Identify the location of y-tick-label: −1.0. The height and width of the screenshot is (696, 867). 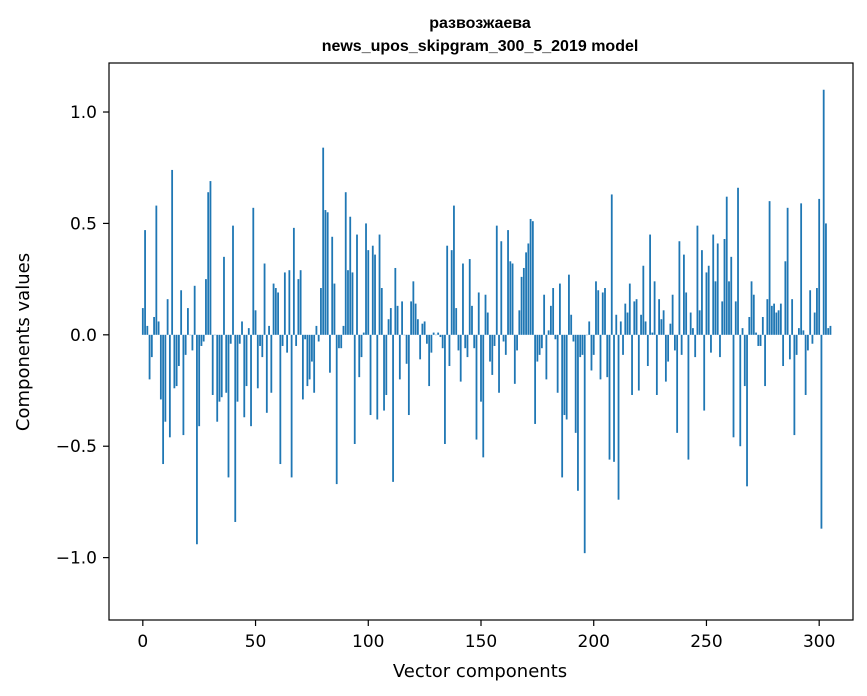
(76, 559).